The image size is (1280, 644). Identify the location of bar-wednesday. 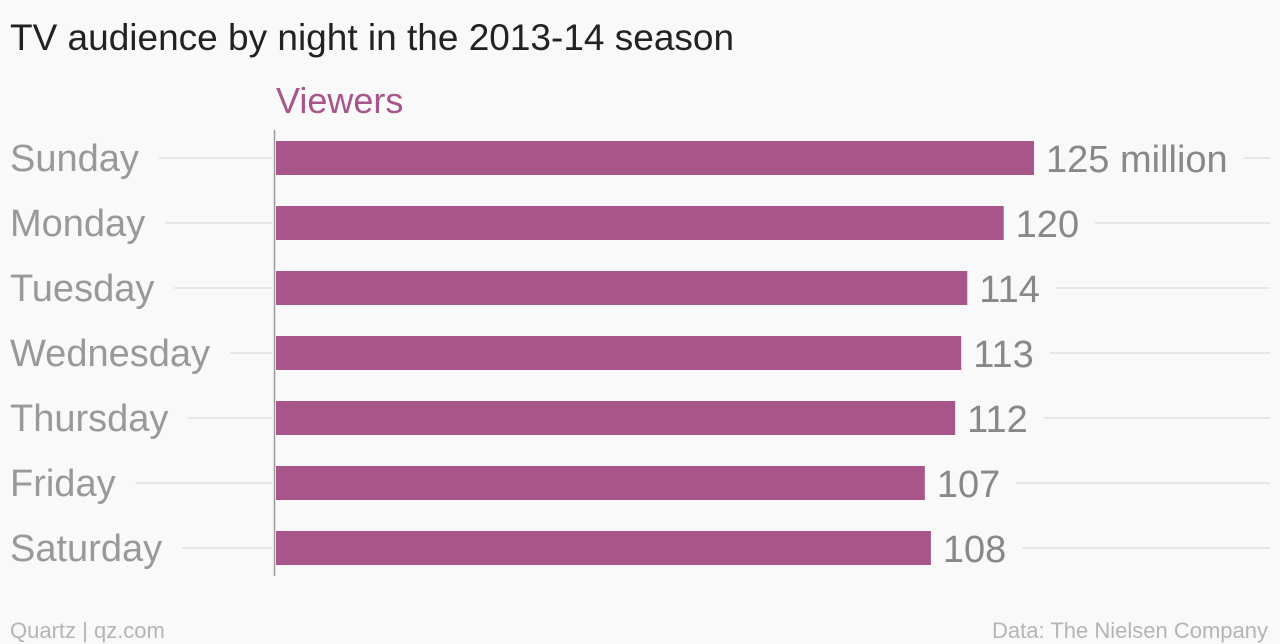
(619, 353).